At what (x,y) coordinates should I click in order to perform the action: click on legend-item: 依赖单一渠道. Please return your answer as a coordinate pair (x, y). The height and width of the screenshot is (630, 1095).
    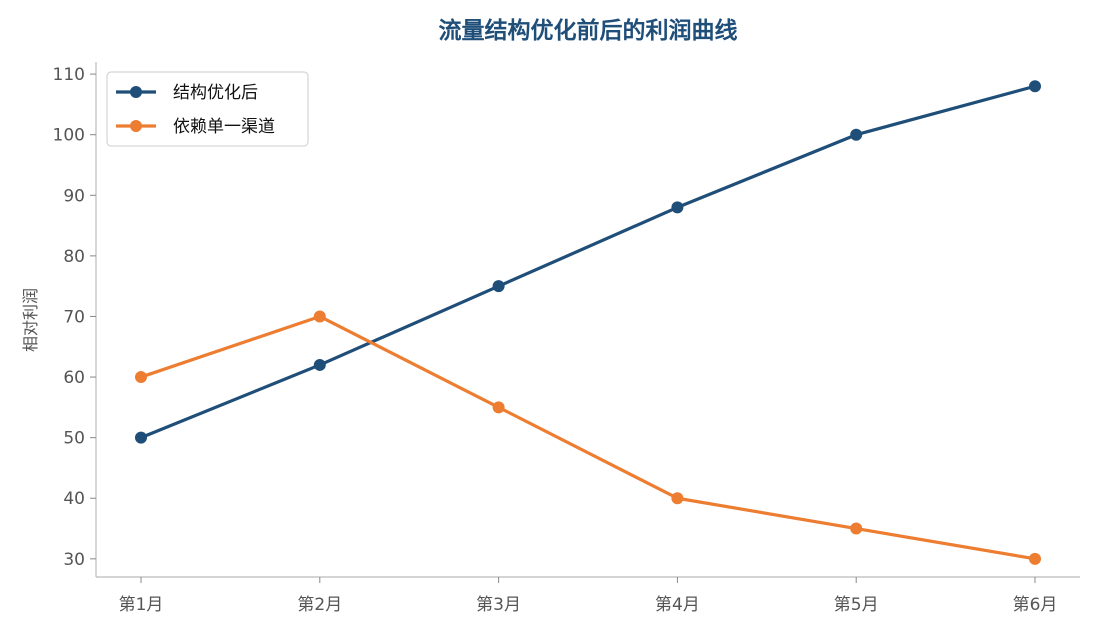
    Looking at the image, I should click on (195, 127).